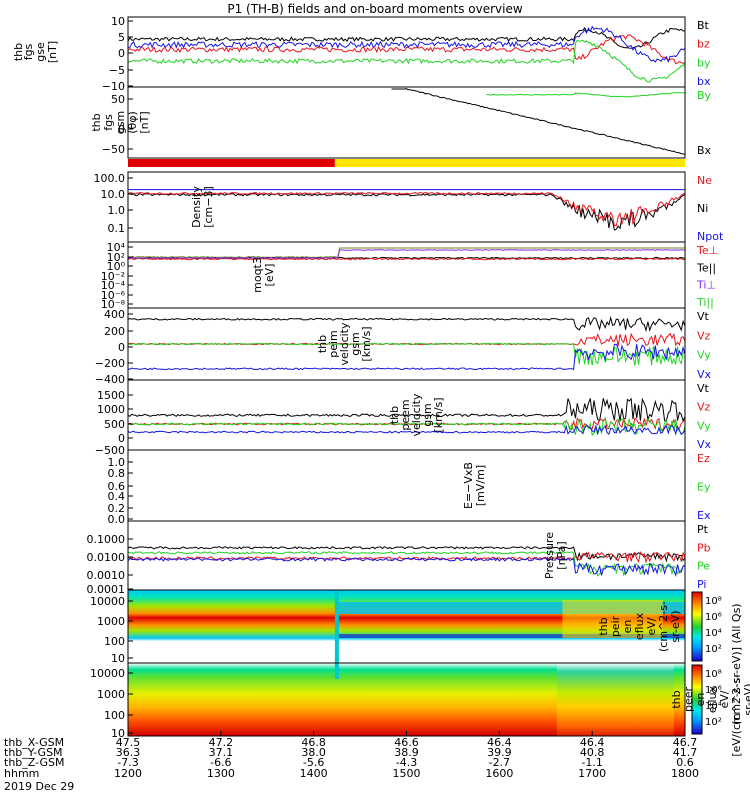 Image resolution: width=750 pixels, height=804 pixels. Describe the element at coordinates (118, 733) in the screenshot. I see `ytick-label-electron_spec-3: 10` at that location.